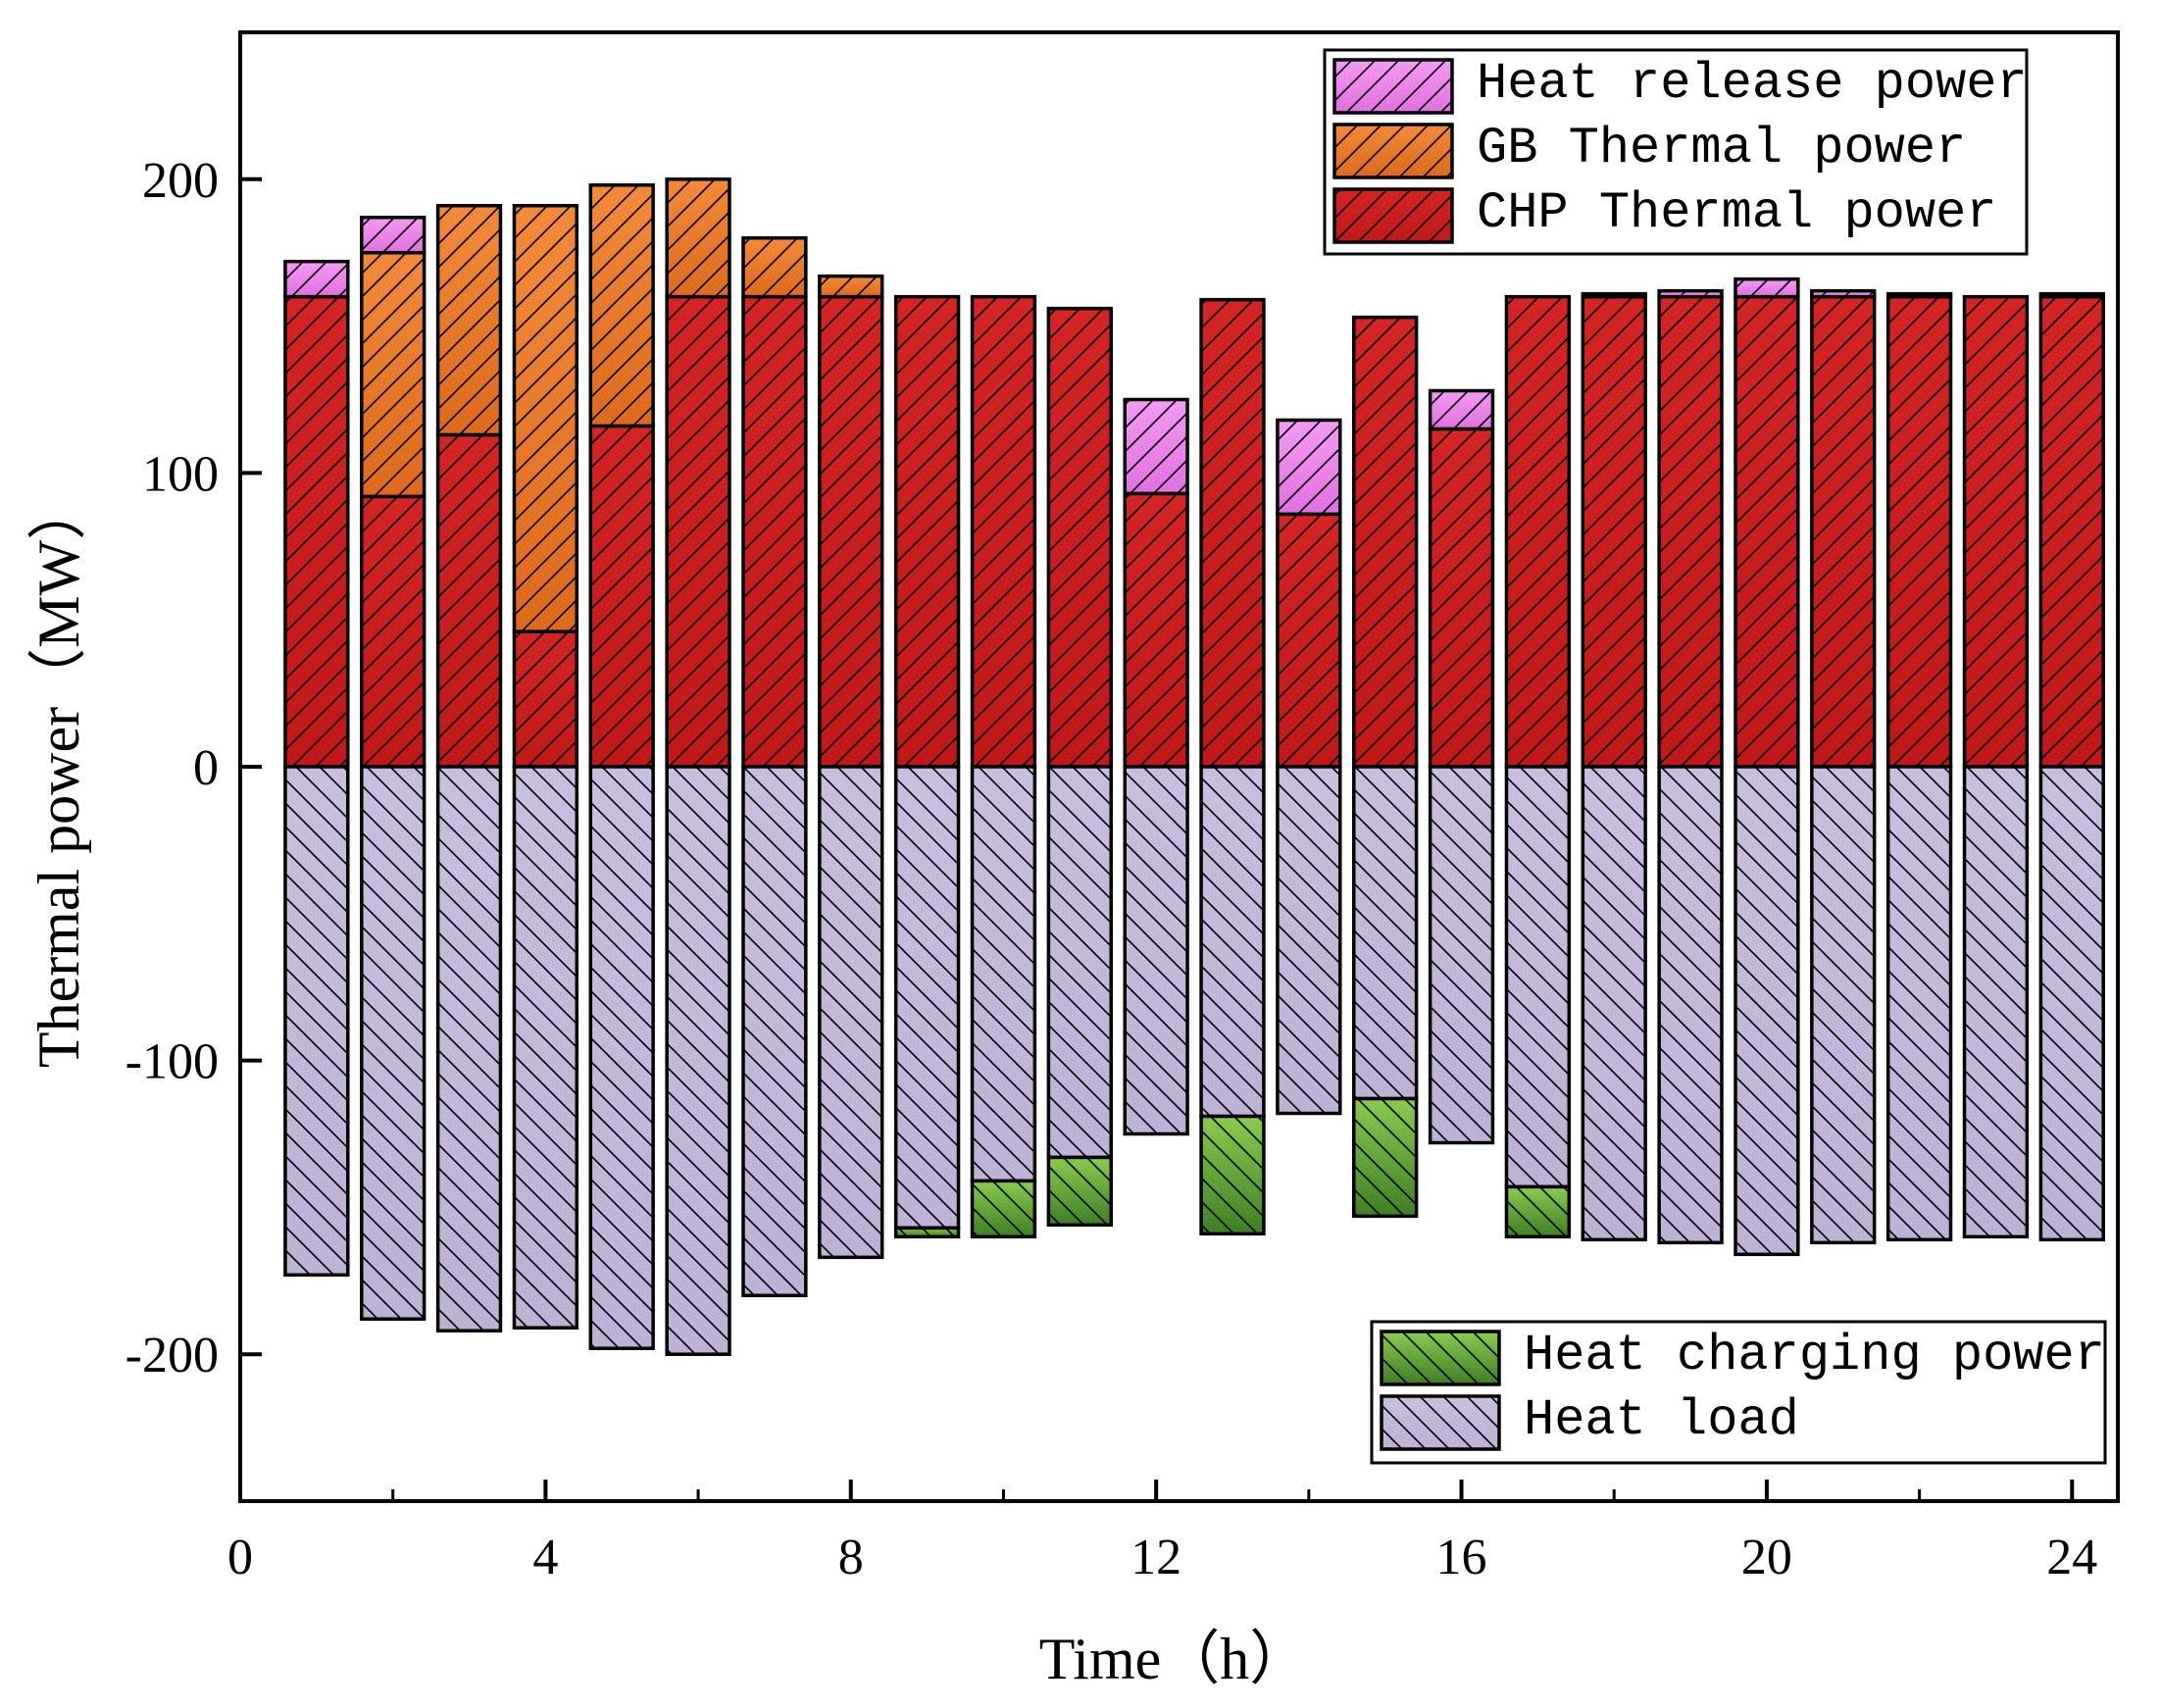 The image size is (2161, 1708). What do you see at coordinates (240, 1557) in the screenshot?
I see `x-tick-label: 0` at bounding box center [240, 1557].